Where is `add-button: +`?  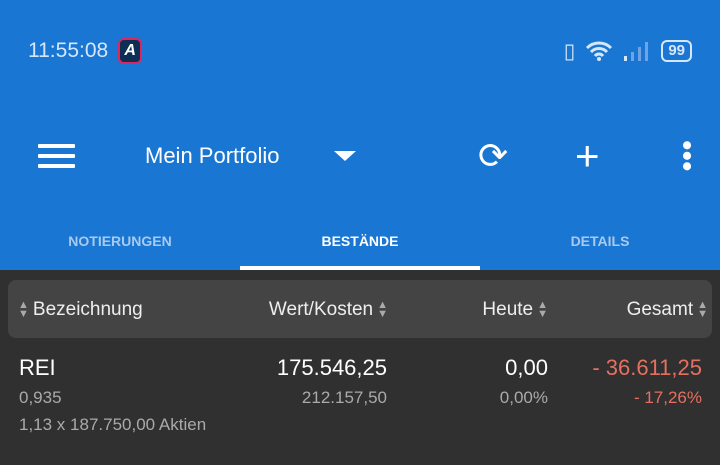
add-button: + is located at coordinates (587, 155).